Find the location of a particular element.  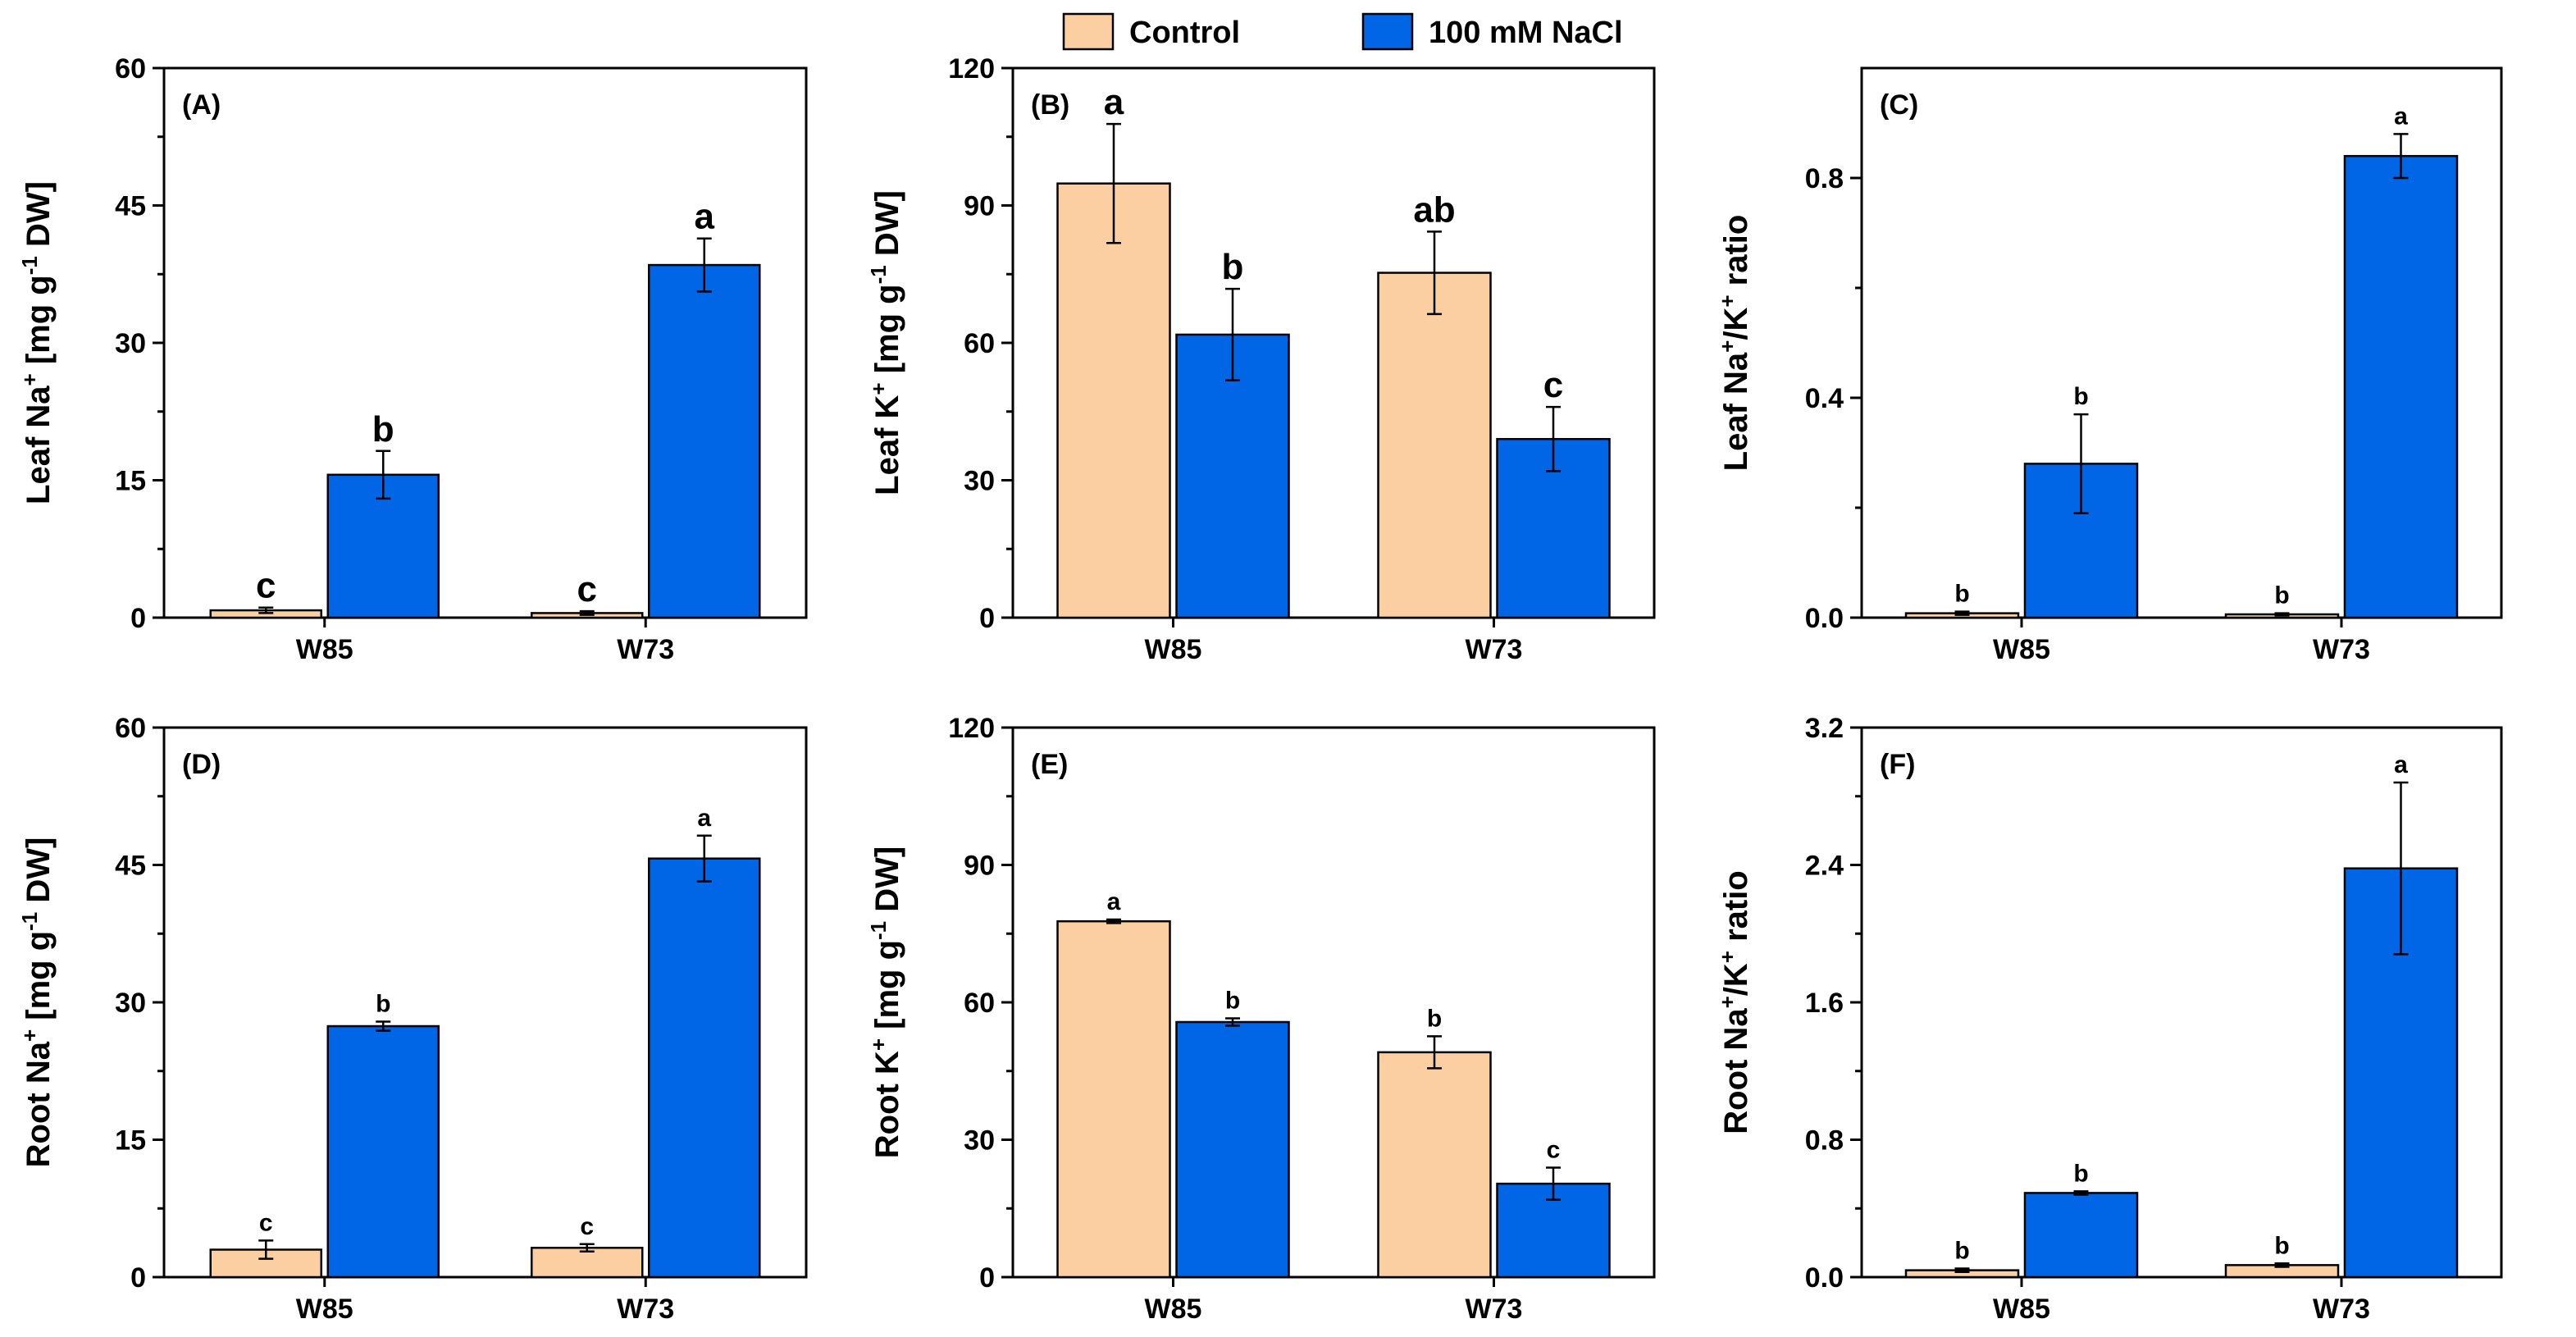

y-axis-label: Leaf Na+ [mg g-1 DW] is located at coordinates (37, 342).